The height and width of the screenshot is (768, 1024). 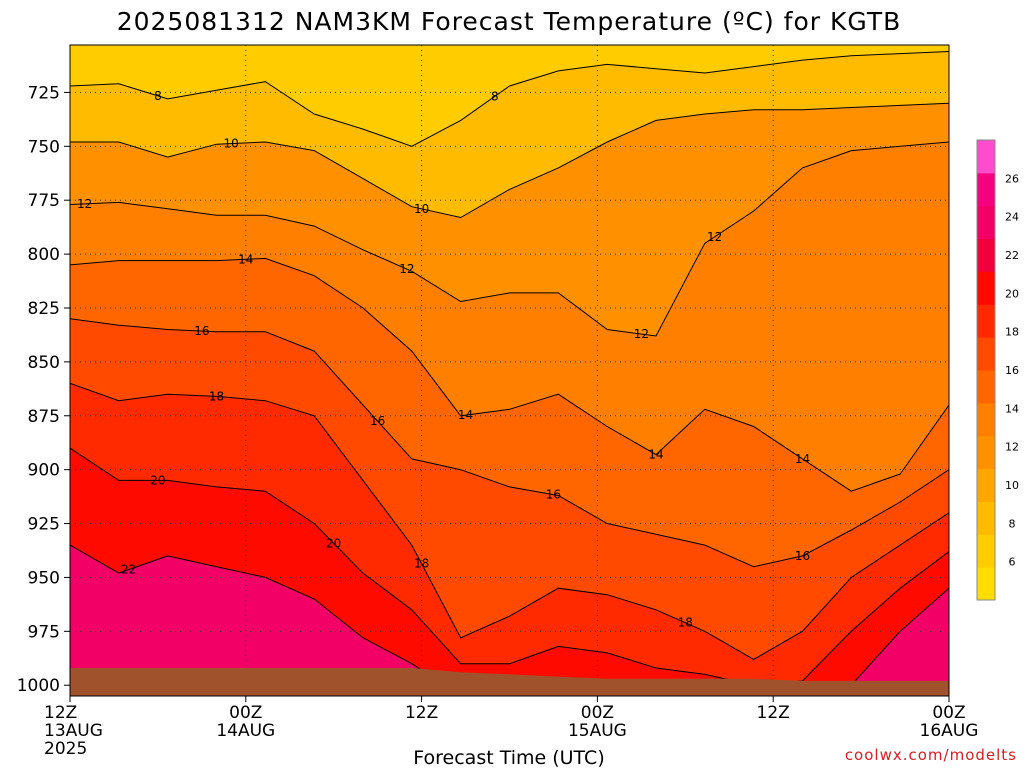 What do you see at coordinates (43, 389) in the screenshot?
I see `y-axis: 725 750 775 800 825 850 875 900 925 950 975 1000` at bounding box center [43, 389].